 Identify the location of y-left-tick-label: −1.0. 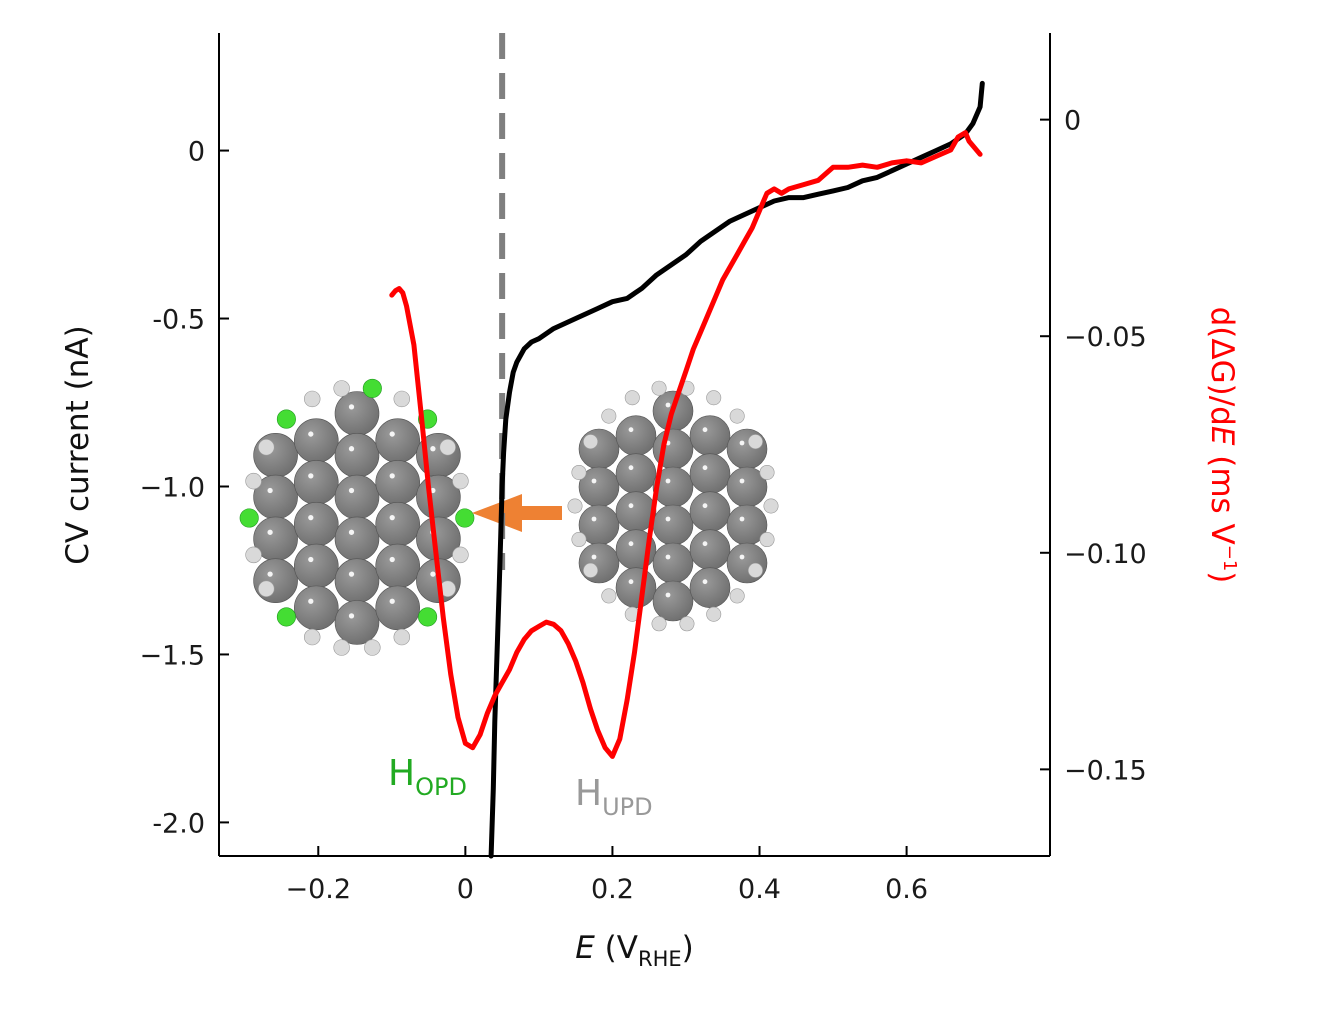
(172, 487).